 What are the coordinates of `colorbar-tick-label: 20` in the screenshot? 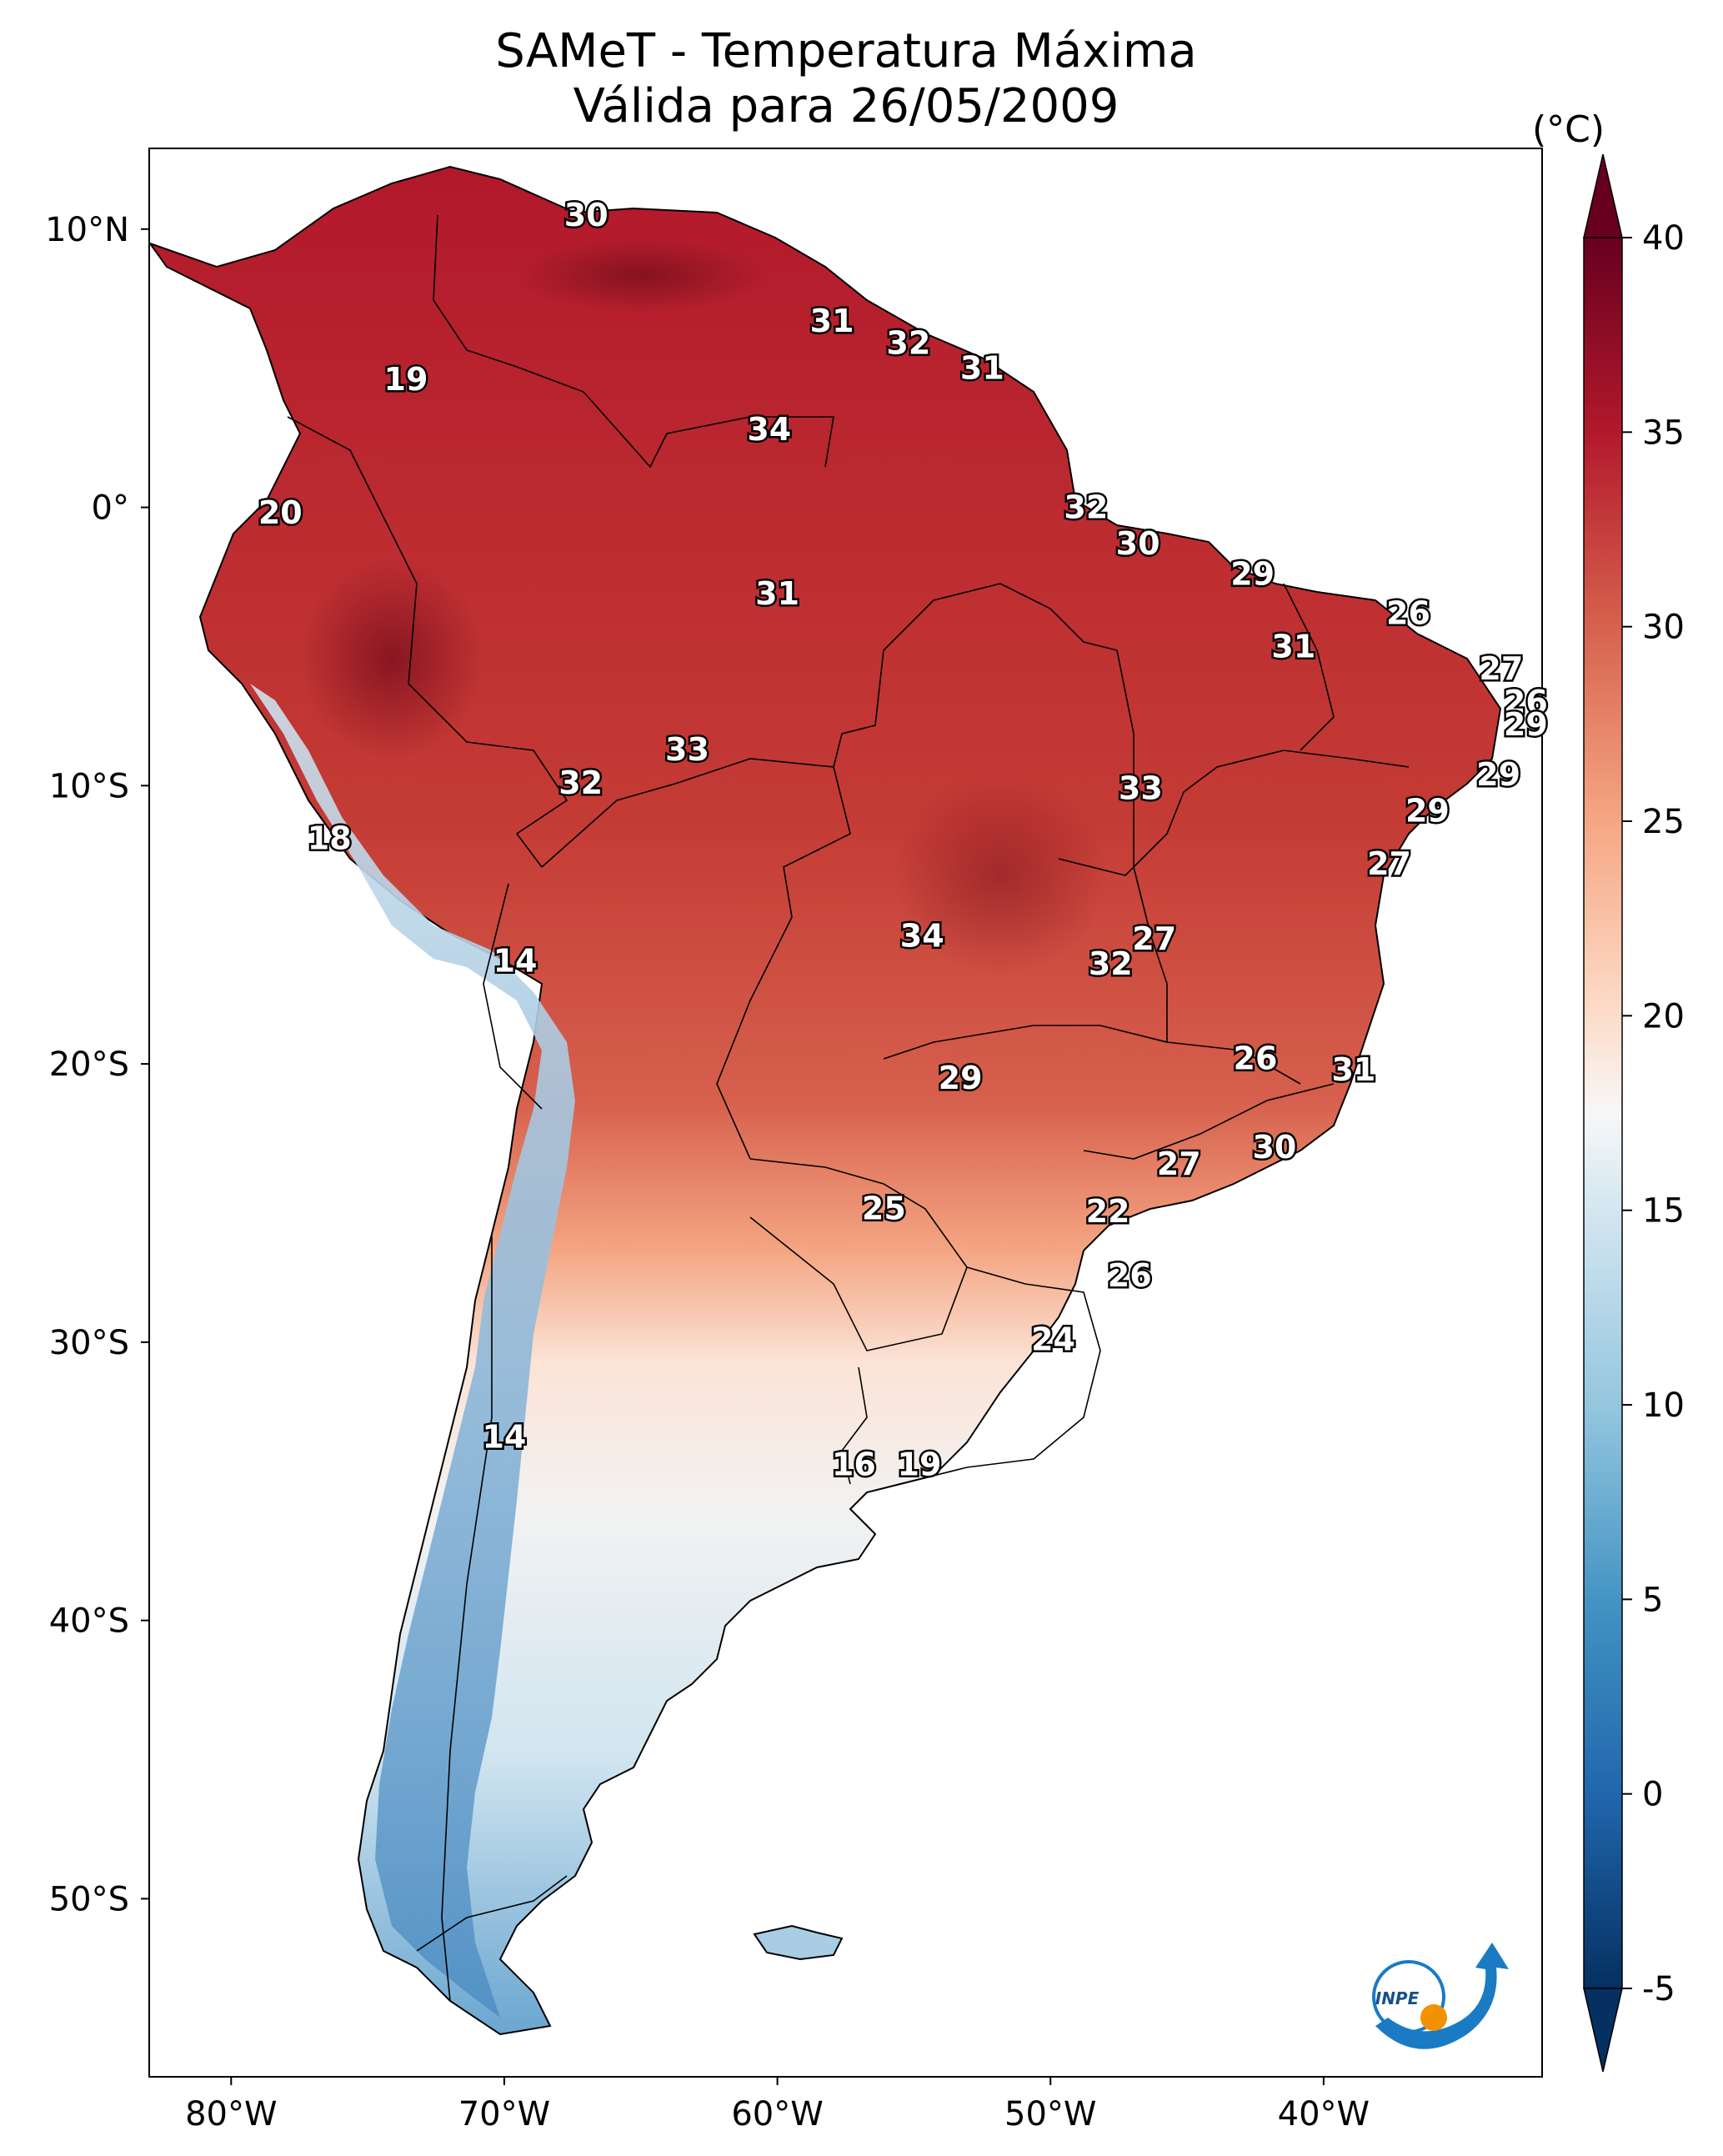 It's located at (1663, 1016).